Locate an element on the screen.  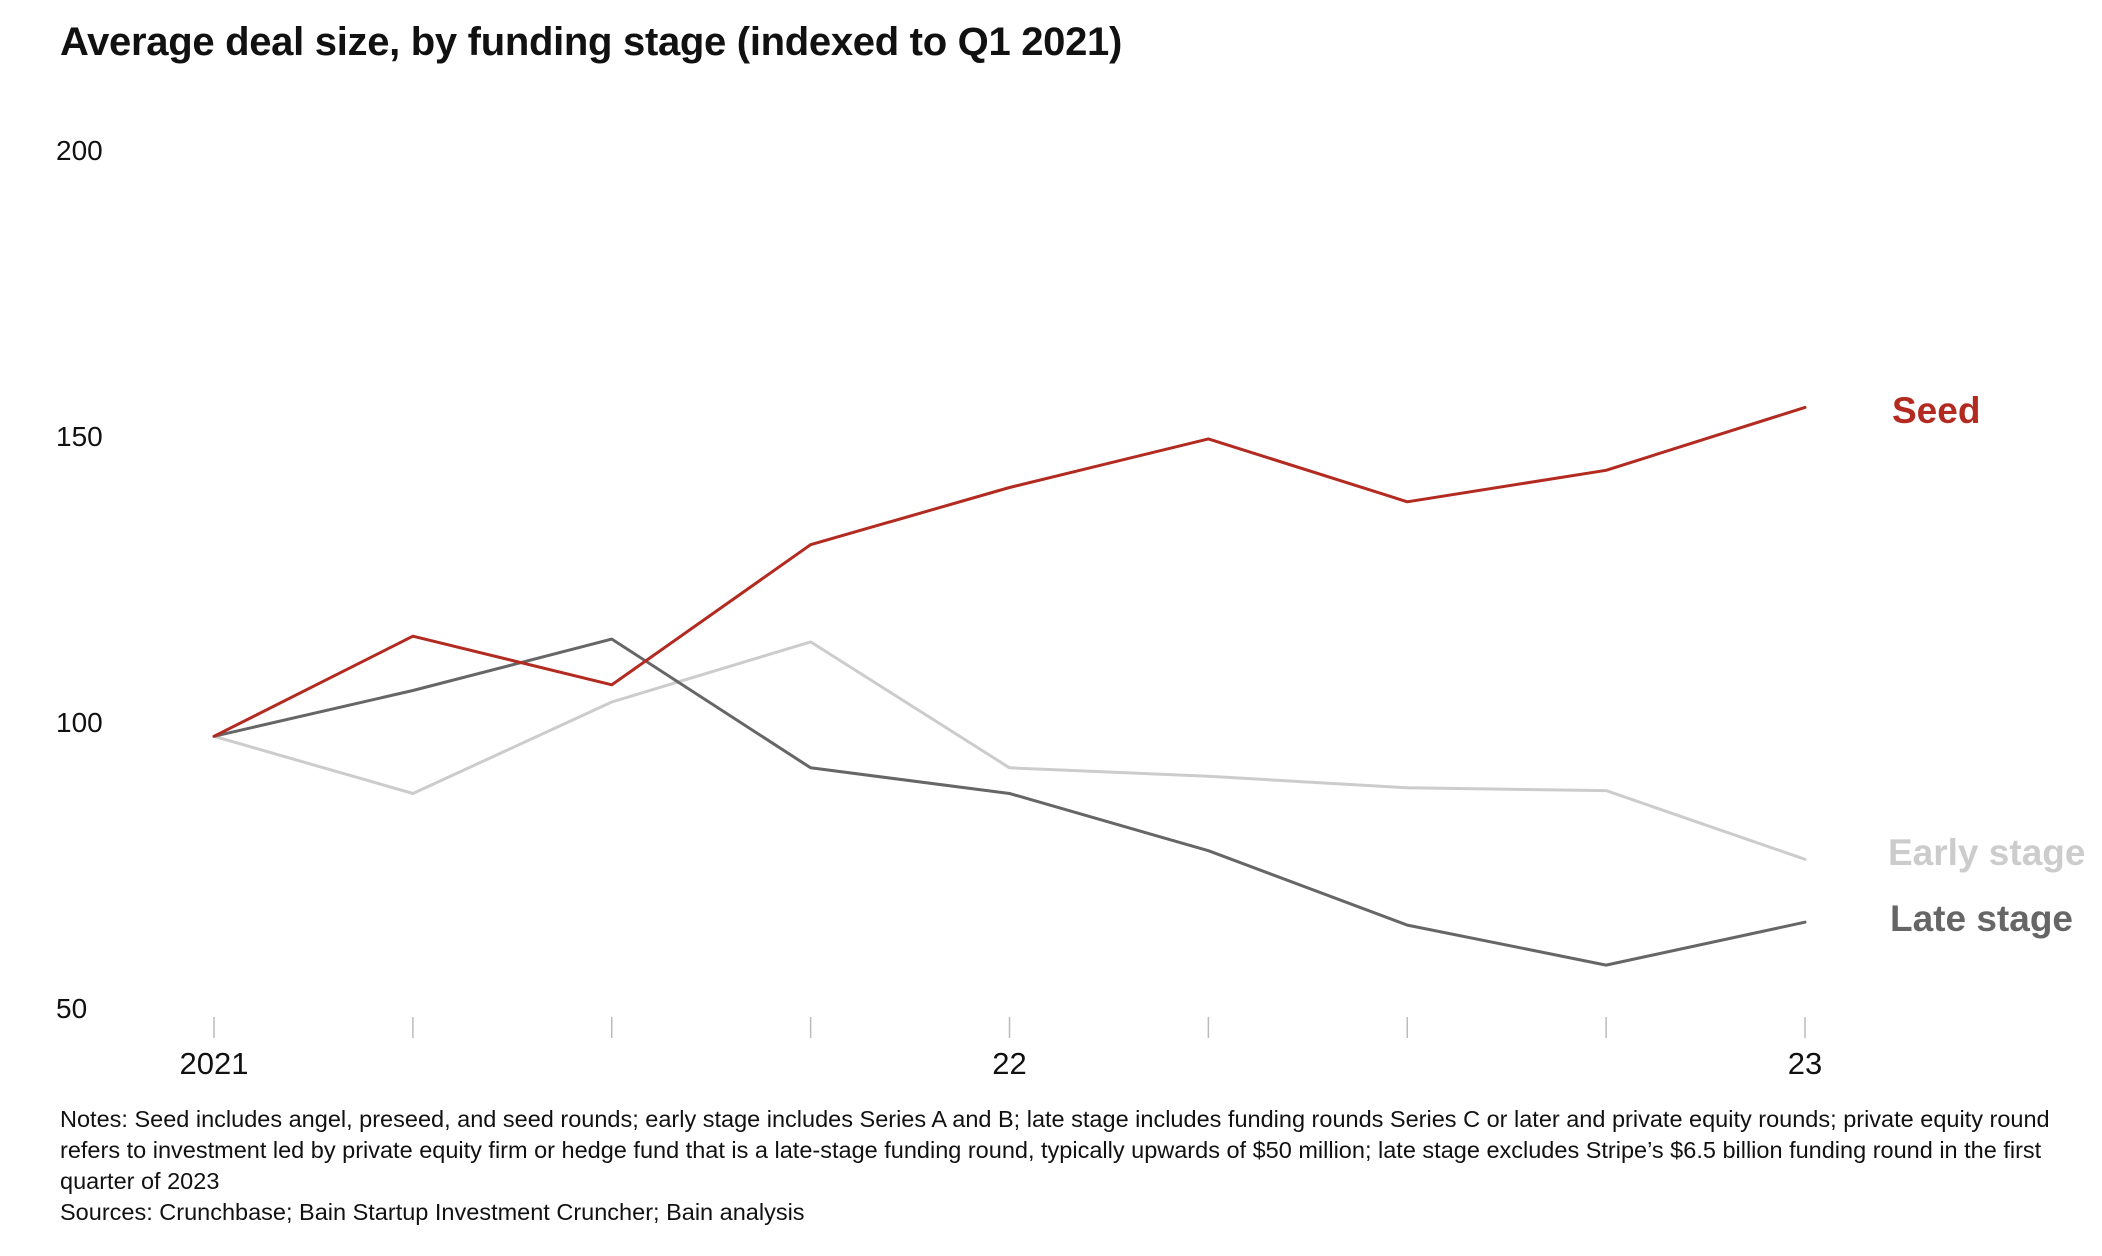
series-label-early-stage: Early stage is located at coordinates (1986, 852).